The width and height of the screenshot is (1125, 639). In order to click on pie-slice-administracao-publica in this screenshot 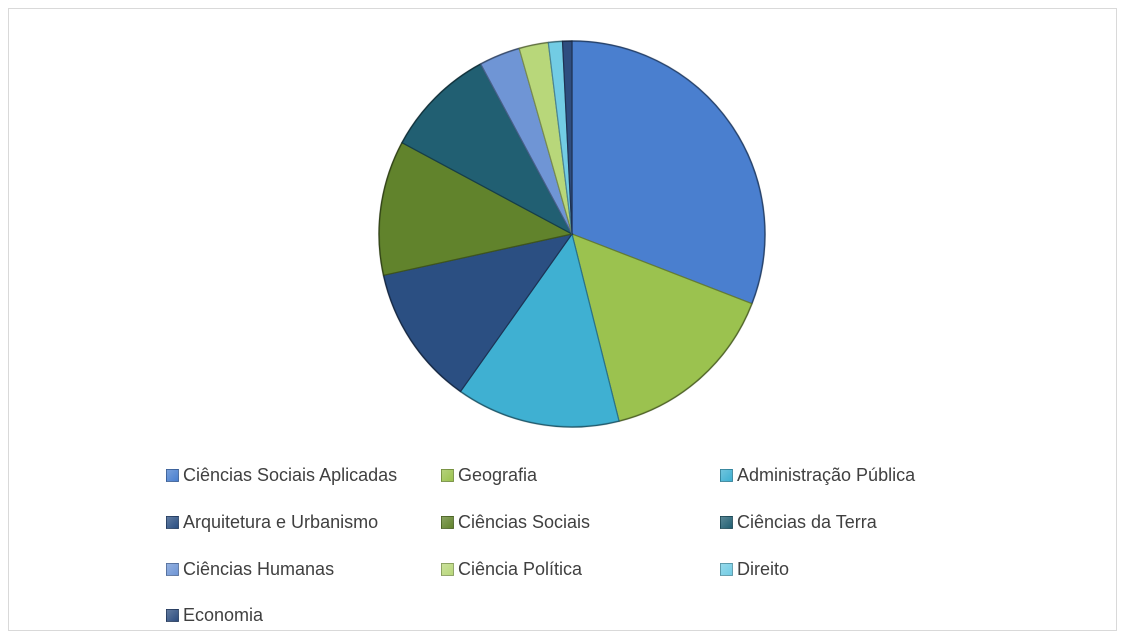, I will do `click(539, 330)`.